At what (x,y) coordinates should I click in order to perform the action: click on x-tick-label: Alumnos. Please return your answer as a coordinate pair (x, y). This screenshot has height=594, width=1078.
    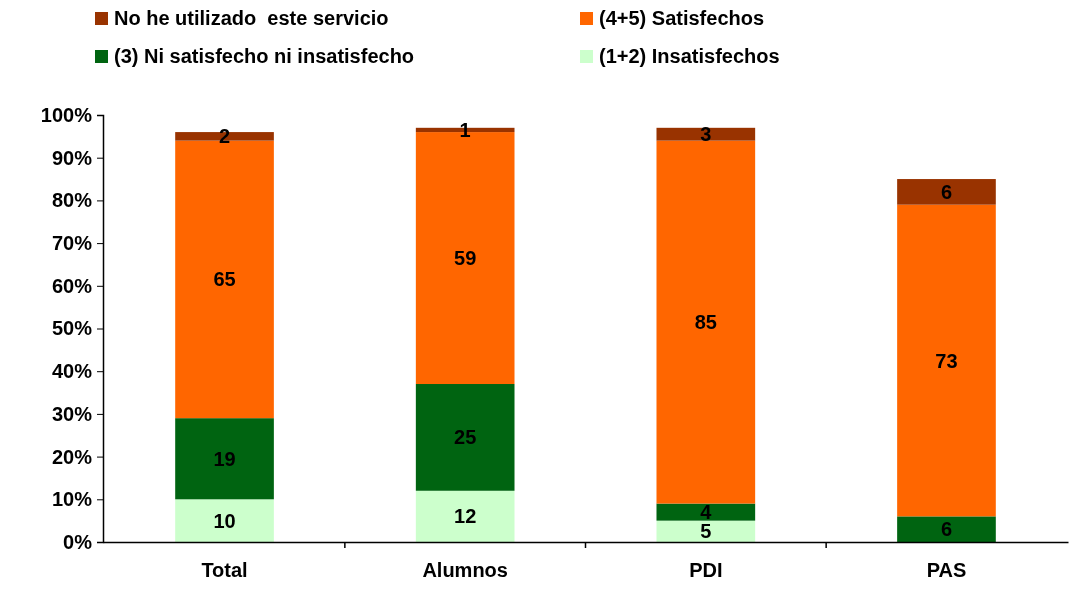
    Looking at the image, I should click on (465, 570).